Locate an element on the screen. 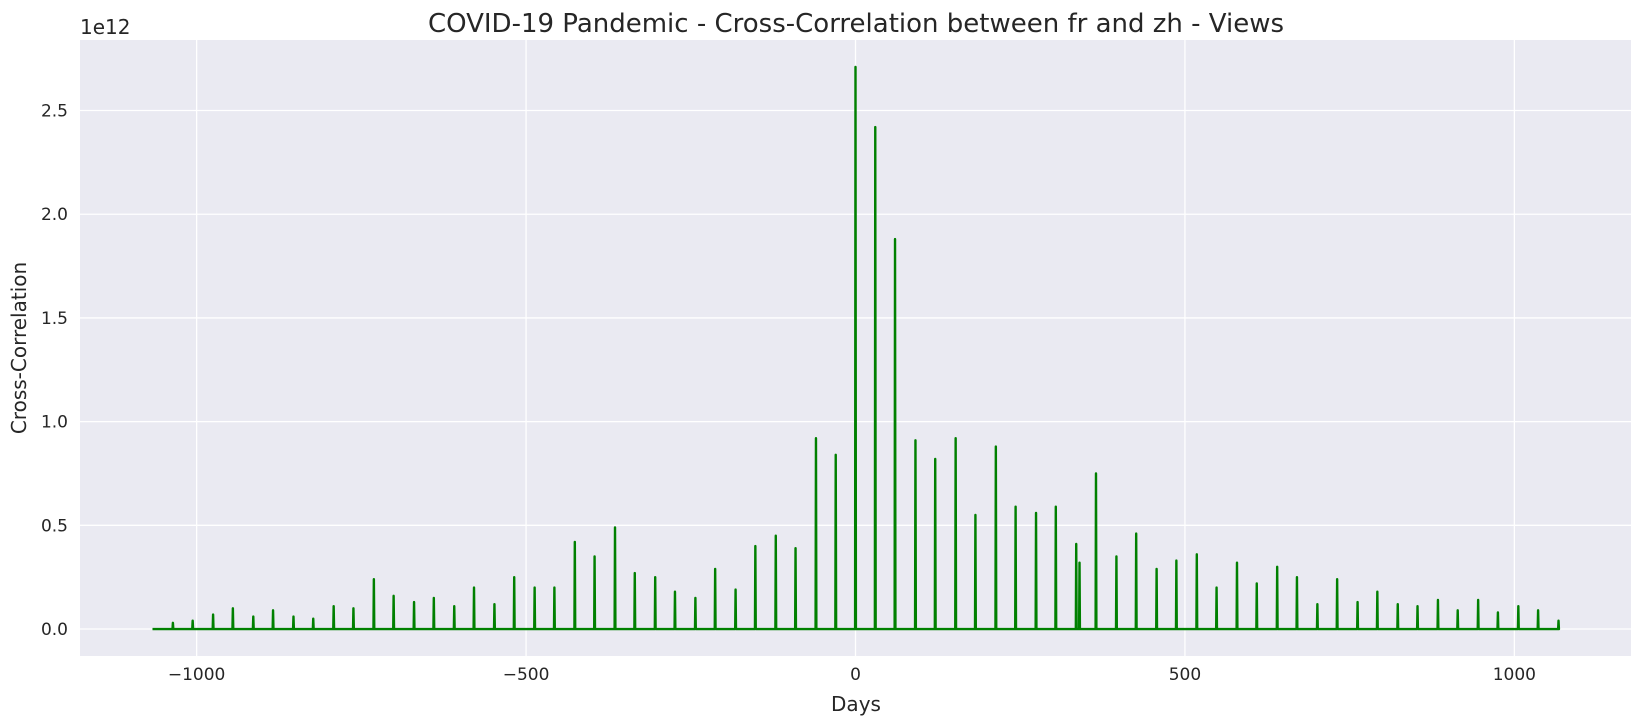 The width and height of the screenshot is (1639, 724). x-tick-label: 0 is located at coordinates (855, 675).